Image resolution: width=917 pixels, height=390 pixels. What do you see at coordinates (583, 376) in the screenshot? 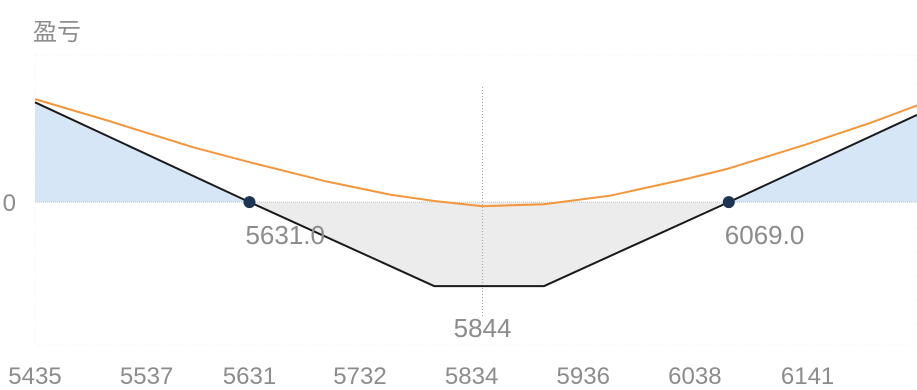
I see `x-tick-label: 5936` at bounding box center [583, 376].